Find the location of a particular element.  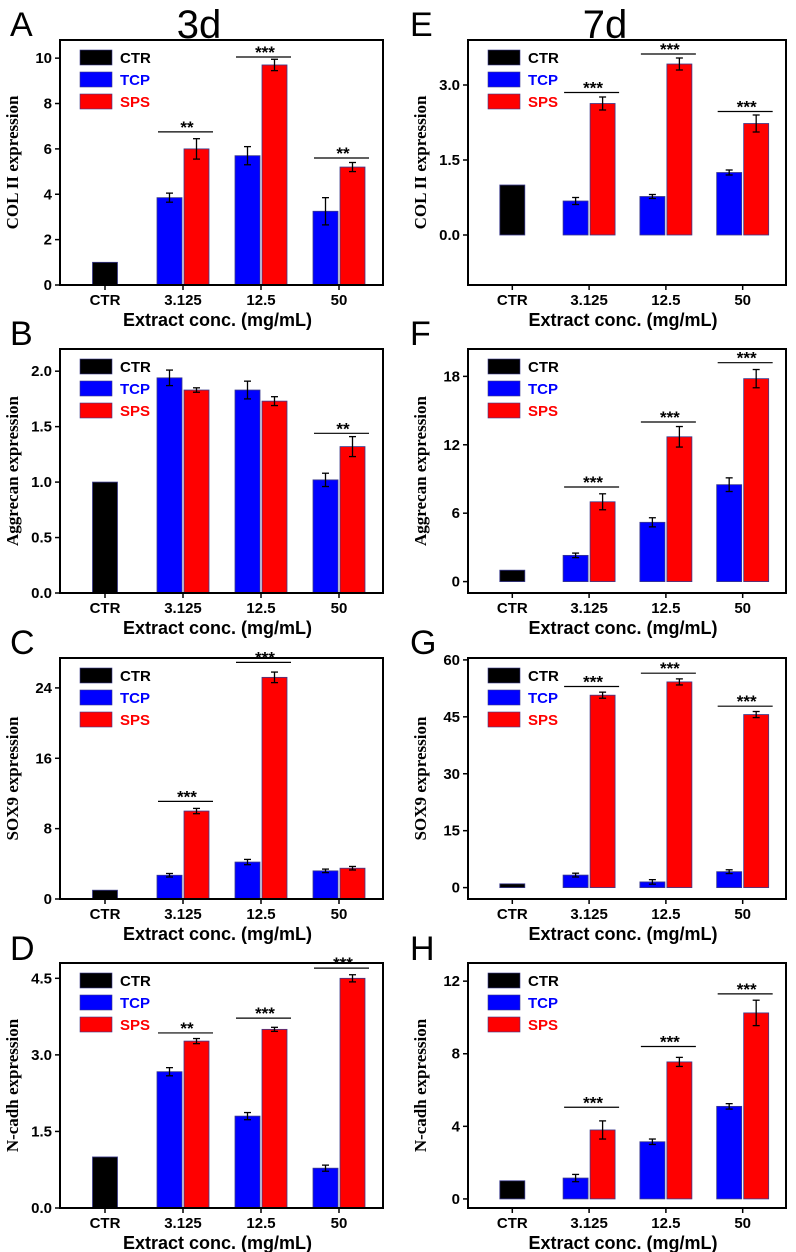

y-tick-label: 1.0 is located at coordinates (41, 482).